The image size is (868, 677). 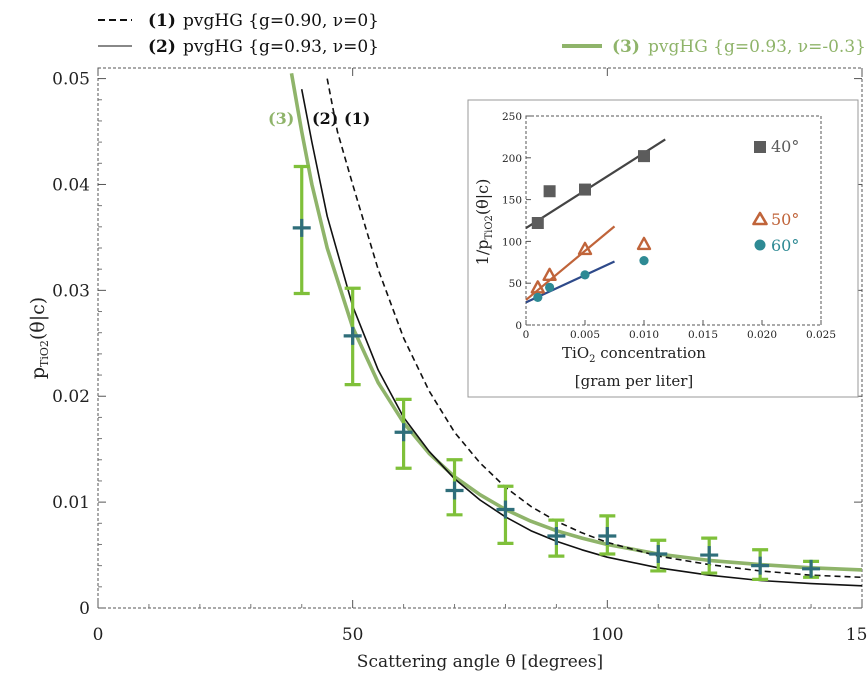 I want to click on main-x-tick-label: 100, so click(x=607, y=635).